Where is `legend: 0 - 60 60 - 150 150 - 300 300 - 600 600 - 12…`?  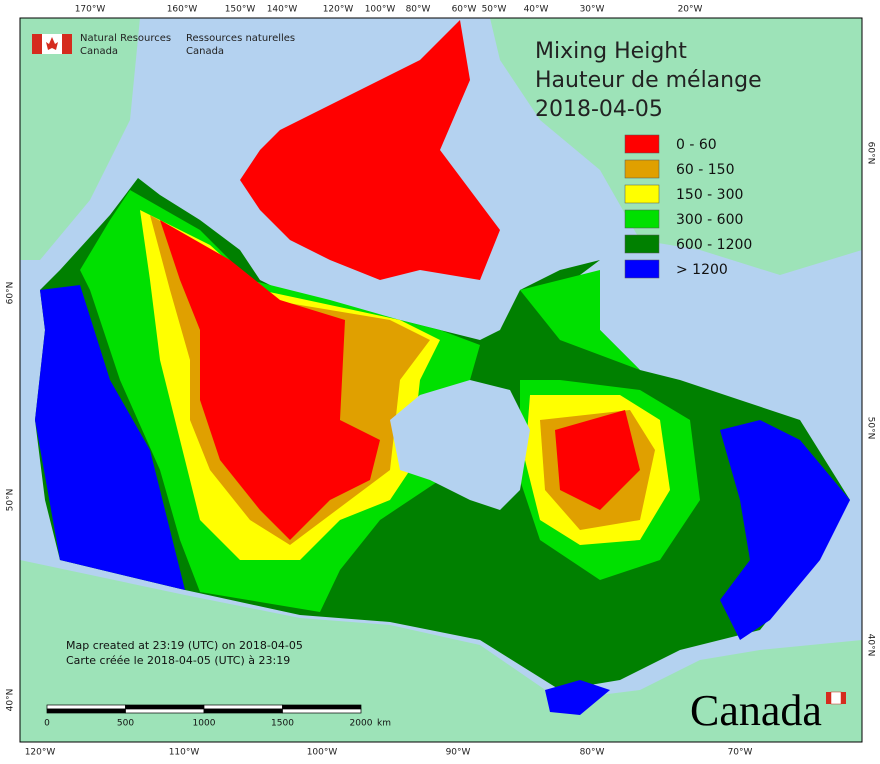 legend: 0 - 60 60 - 150 150 - 300 300 - 600 600 - 12… is located at coordinates (688, 206).